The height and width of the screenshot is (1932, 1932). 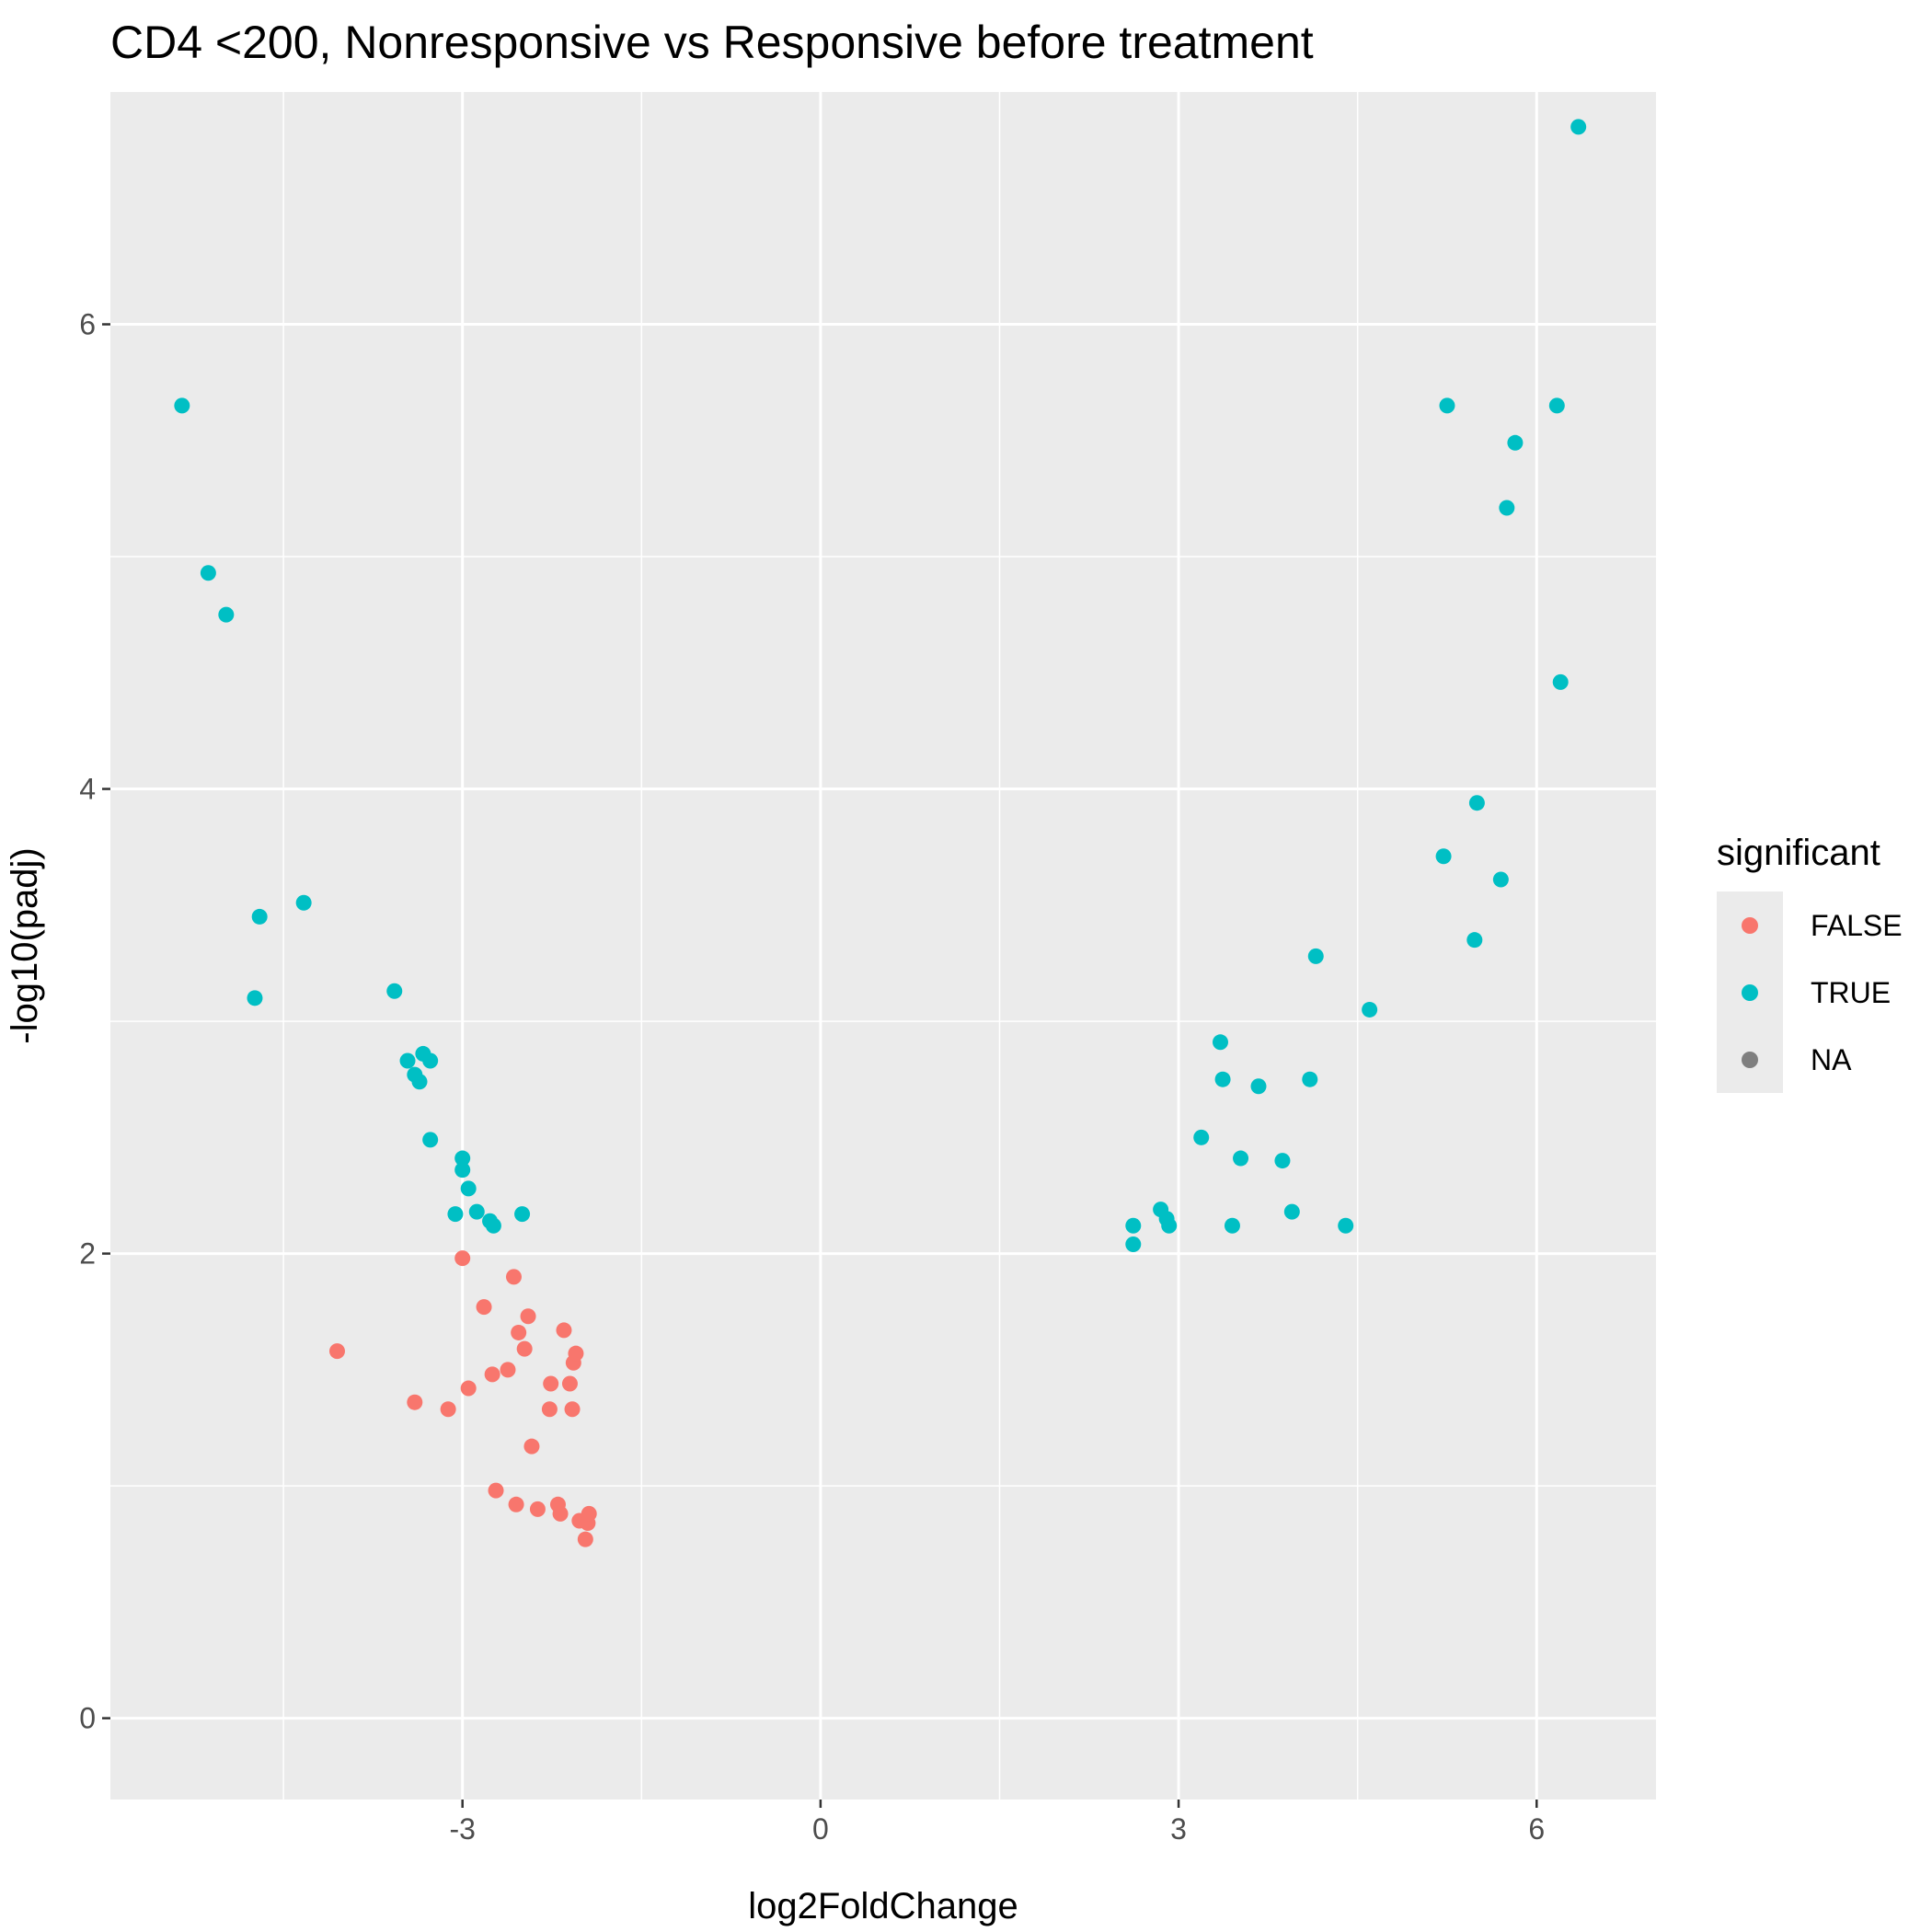 What do you see at coordinates (1750, 1060) in the screenshot?
I see `legend-key-na` at bounding box center [1750, 1060].